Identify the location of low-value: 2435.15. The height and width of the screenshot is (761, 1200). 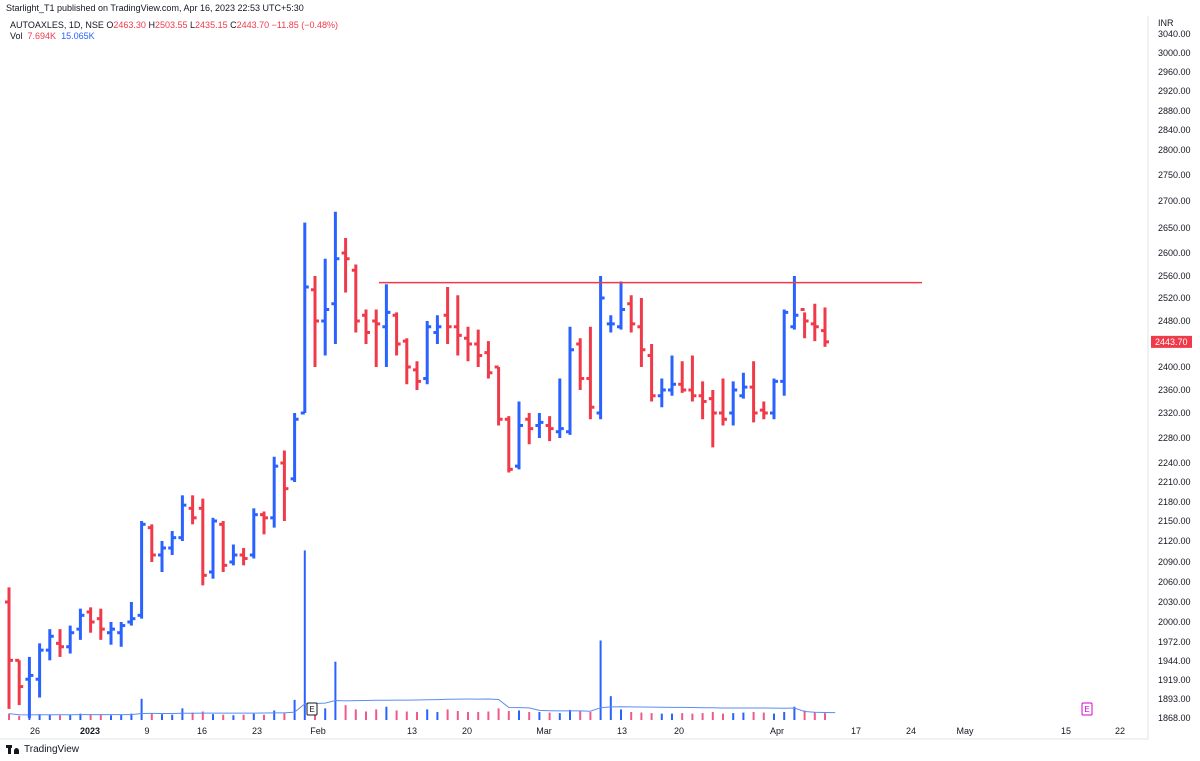
(211, 25).